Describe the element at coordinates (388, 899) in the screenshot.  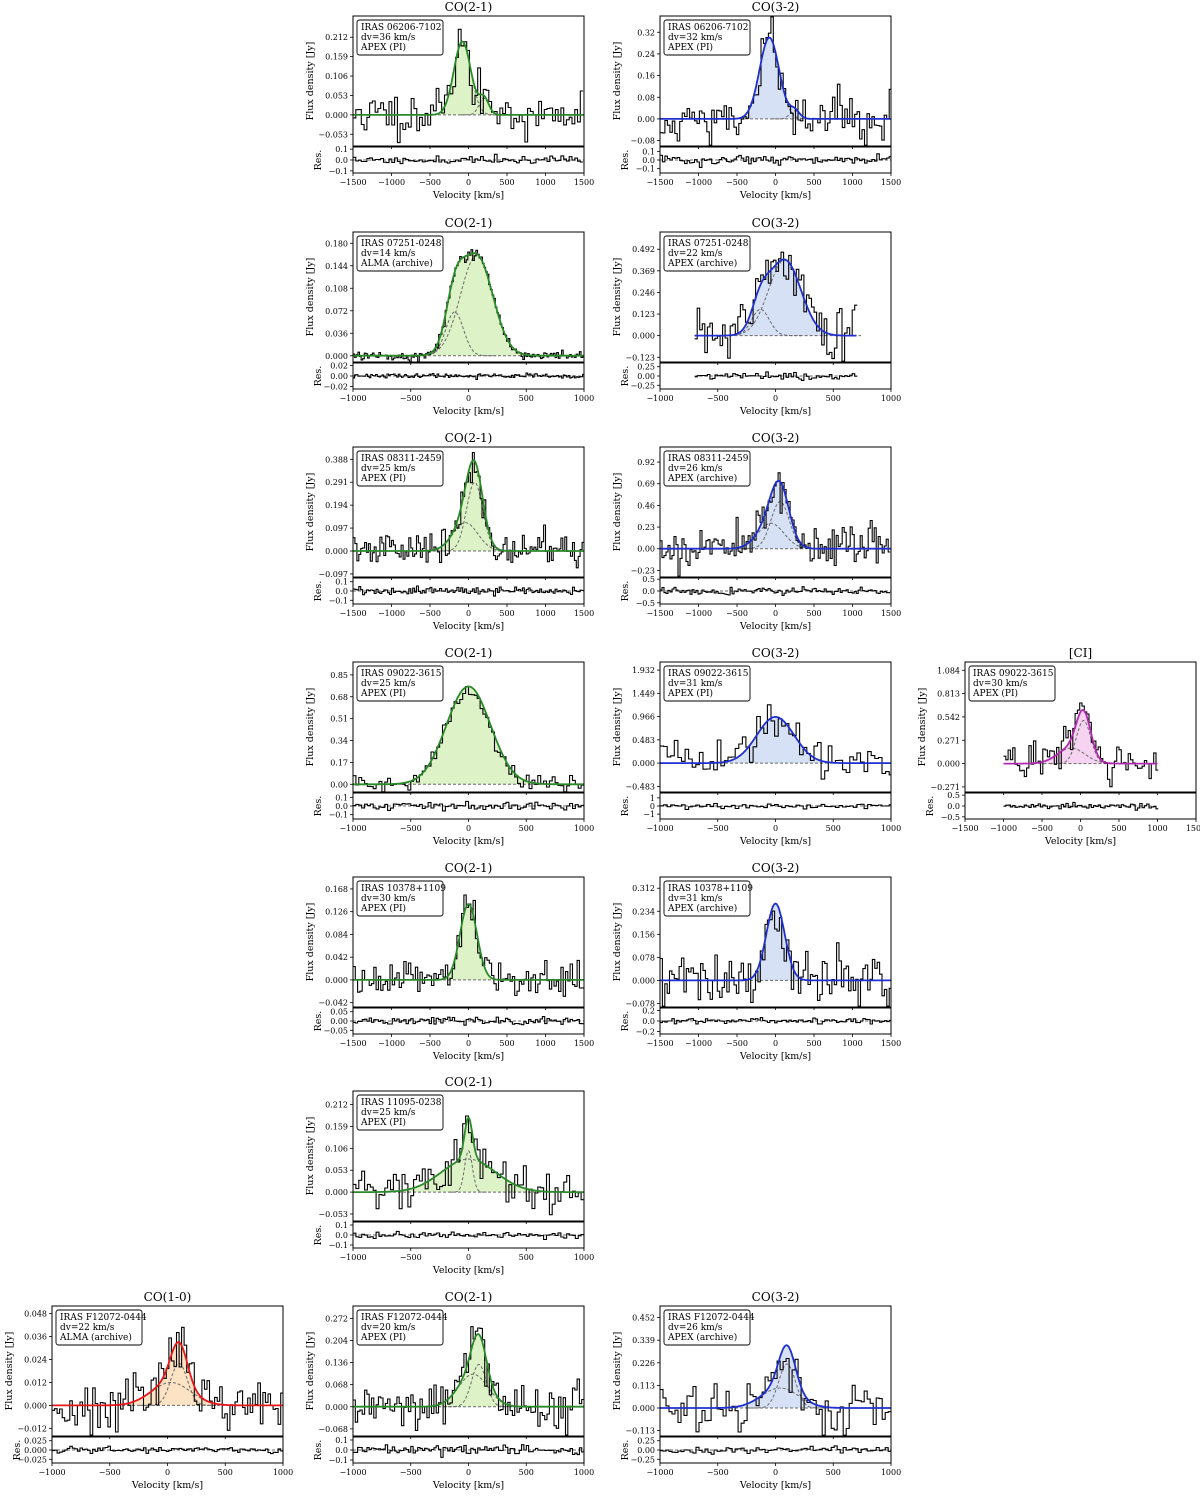
I see `info-line-2: dv=30 km/s` at that location.